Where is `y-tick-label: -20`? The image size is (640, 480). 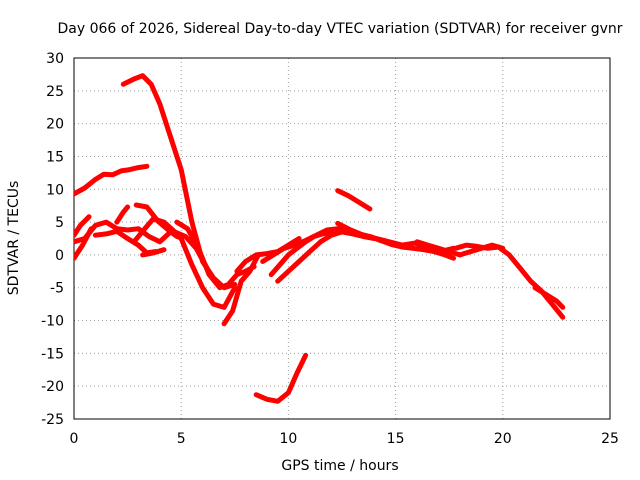
y-tick-label: -20 is located at coordinates (52, 387).